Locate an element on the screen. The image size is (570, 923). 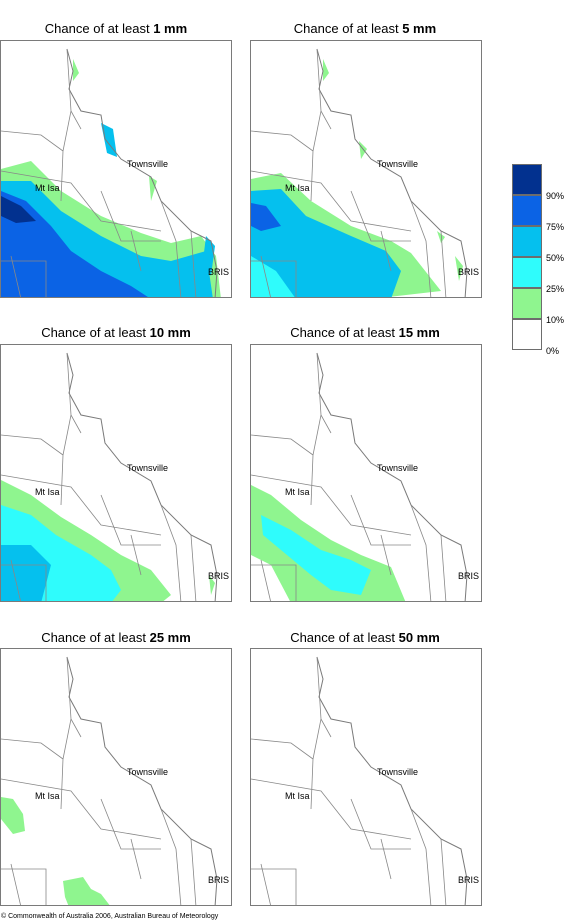
panel-title-50mm: Chance of at least 50 mm is located at coordinates (365, 637).